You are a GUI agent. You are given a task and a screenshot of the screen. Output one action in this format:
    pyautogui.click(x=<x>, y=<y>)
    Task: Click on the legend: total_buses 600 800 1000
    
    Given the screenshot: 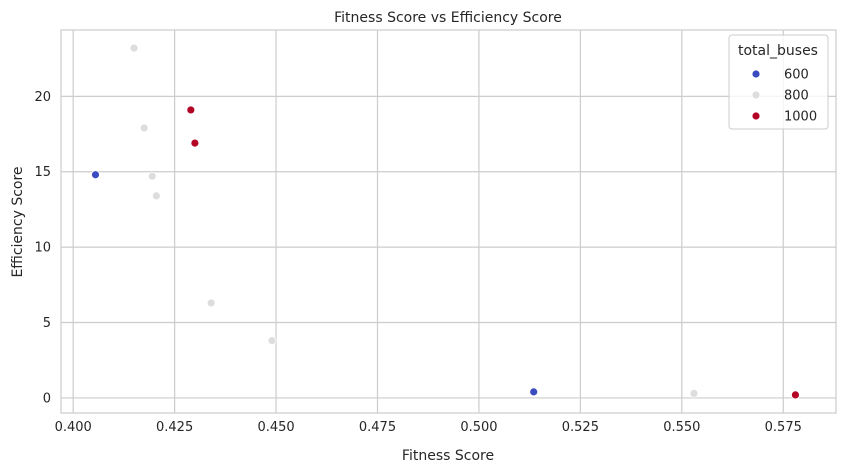 What is the action you would take?
    pyautogui.click(x=778, y=82)
    